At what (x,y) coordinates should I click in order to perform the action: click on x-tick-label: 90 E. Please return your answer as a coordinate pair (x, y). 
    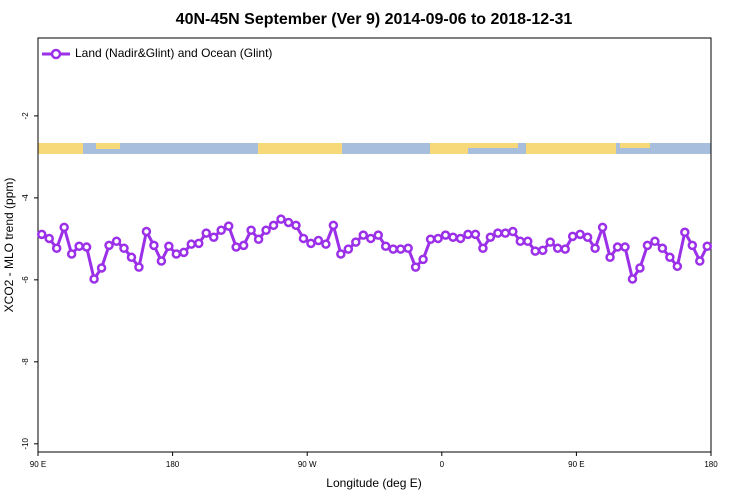
    Looking at the image, I should click on (38, 464).